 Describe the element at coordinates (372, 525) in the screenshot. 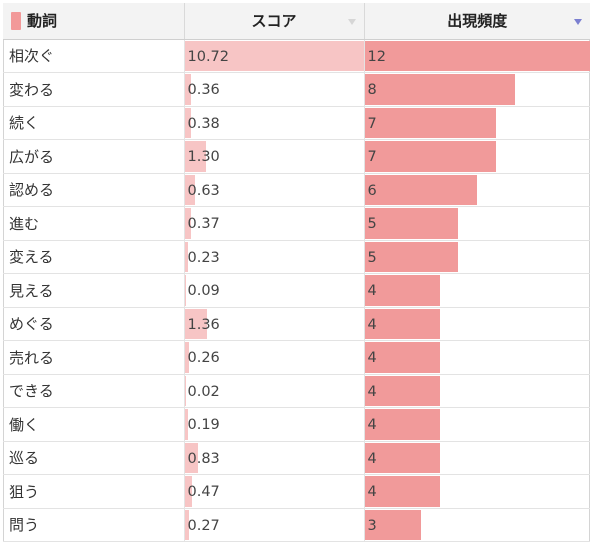

I see `frequency-value: 3` at that location.